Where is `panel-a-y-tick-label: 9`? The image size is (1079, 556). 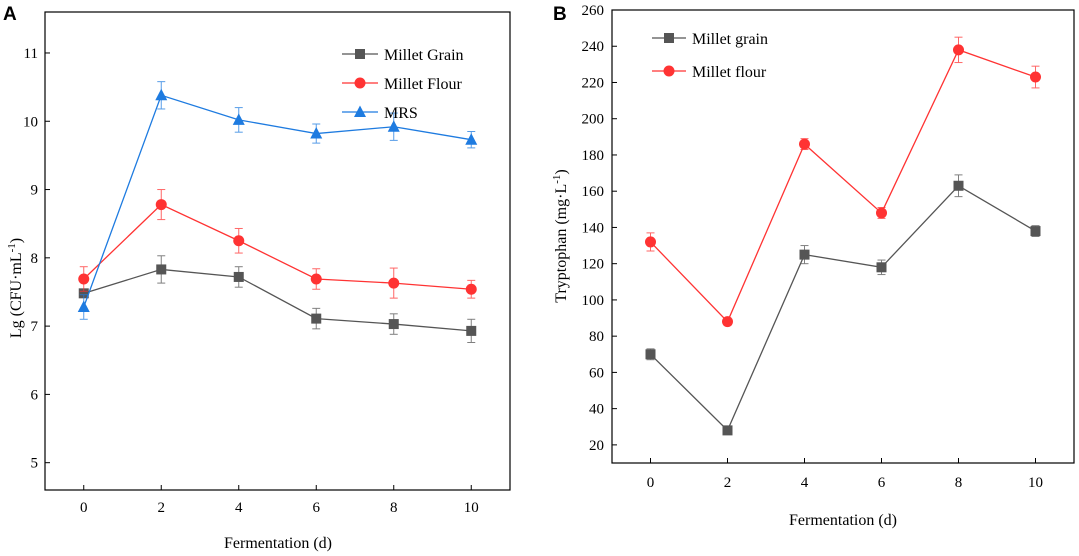 panel-a-y-tick-label: 9 is located at coordinates (35, 191).